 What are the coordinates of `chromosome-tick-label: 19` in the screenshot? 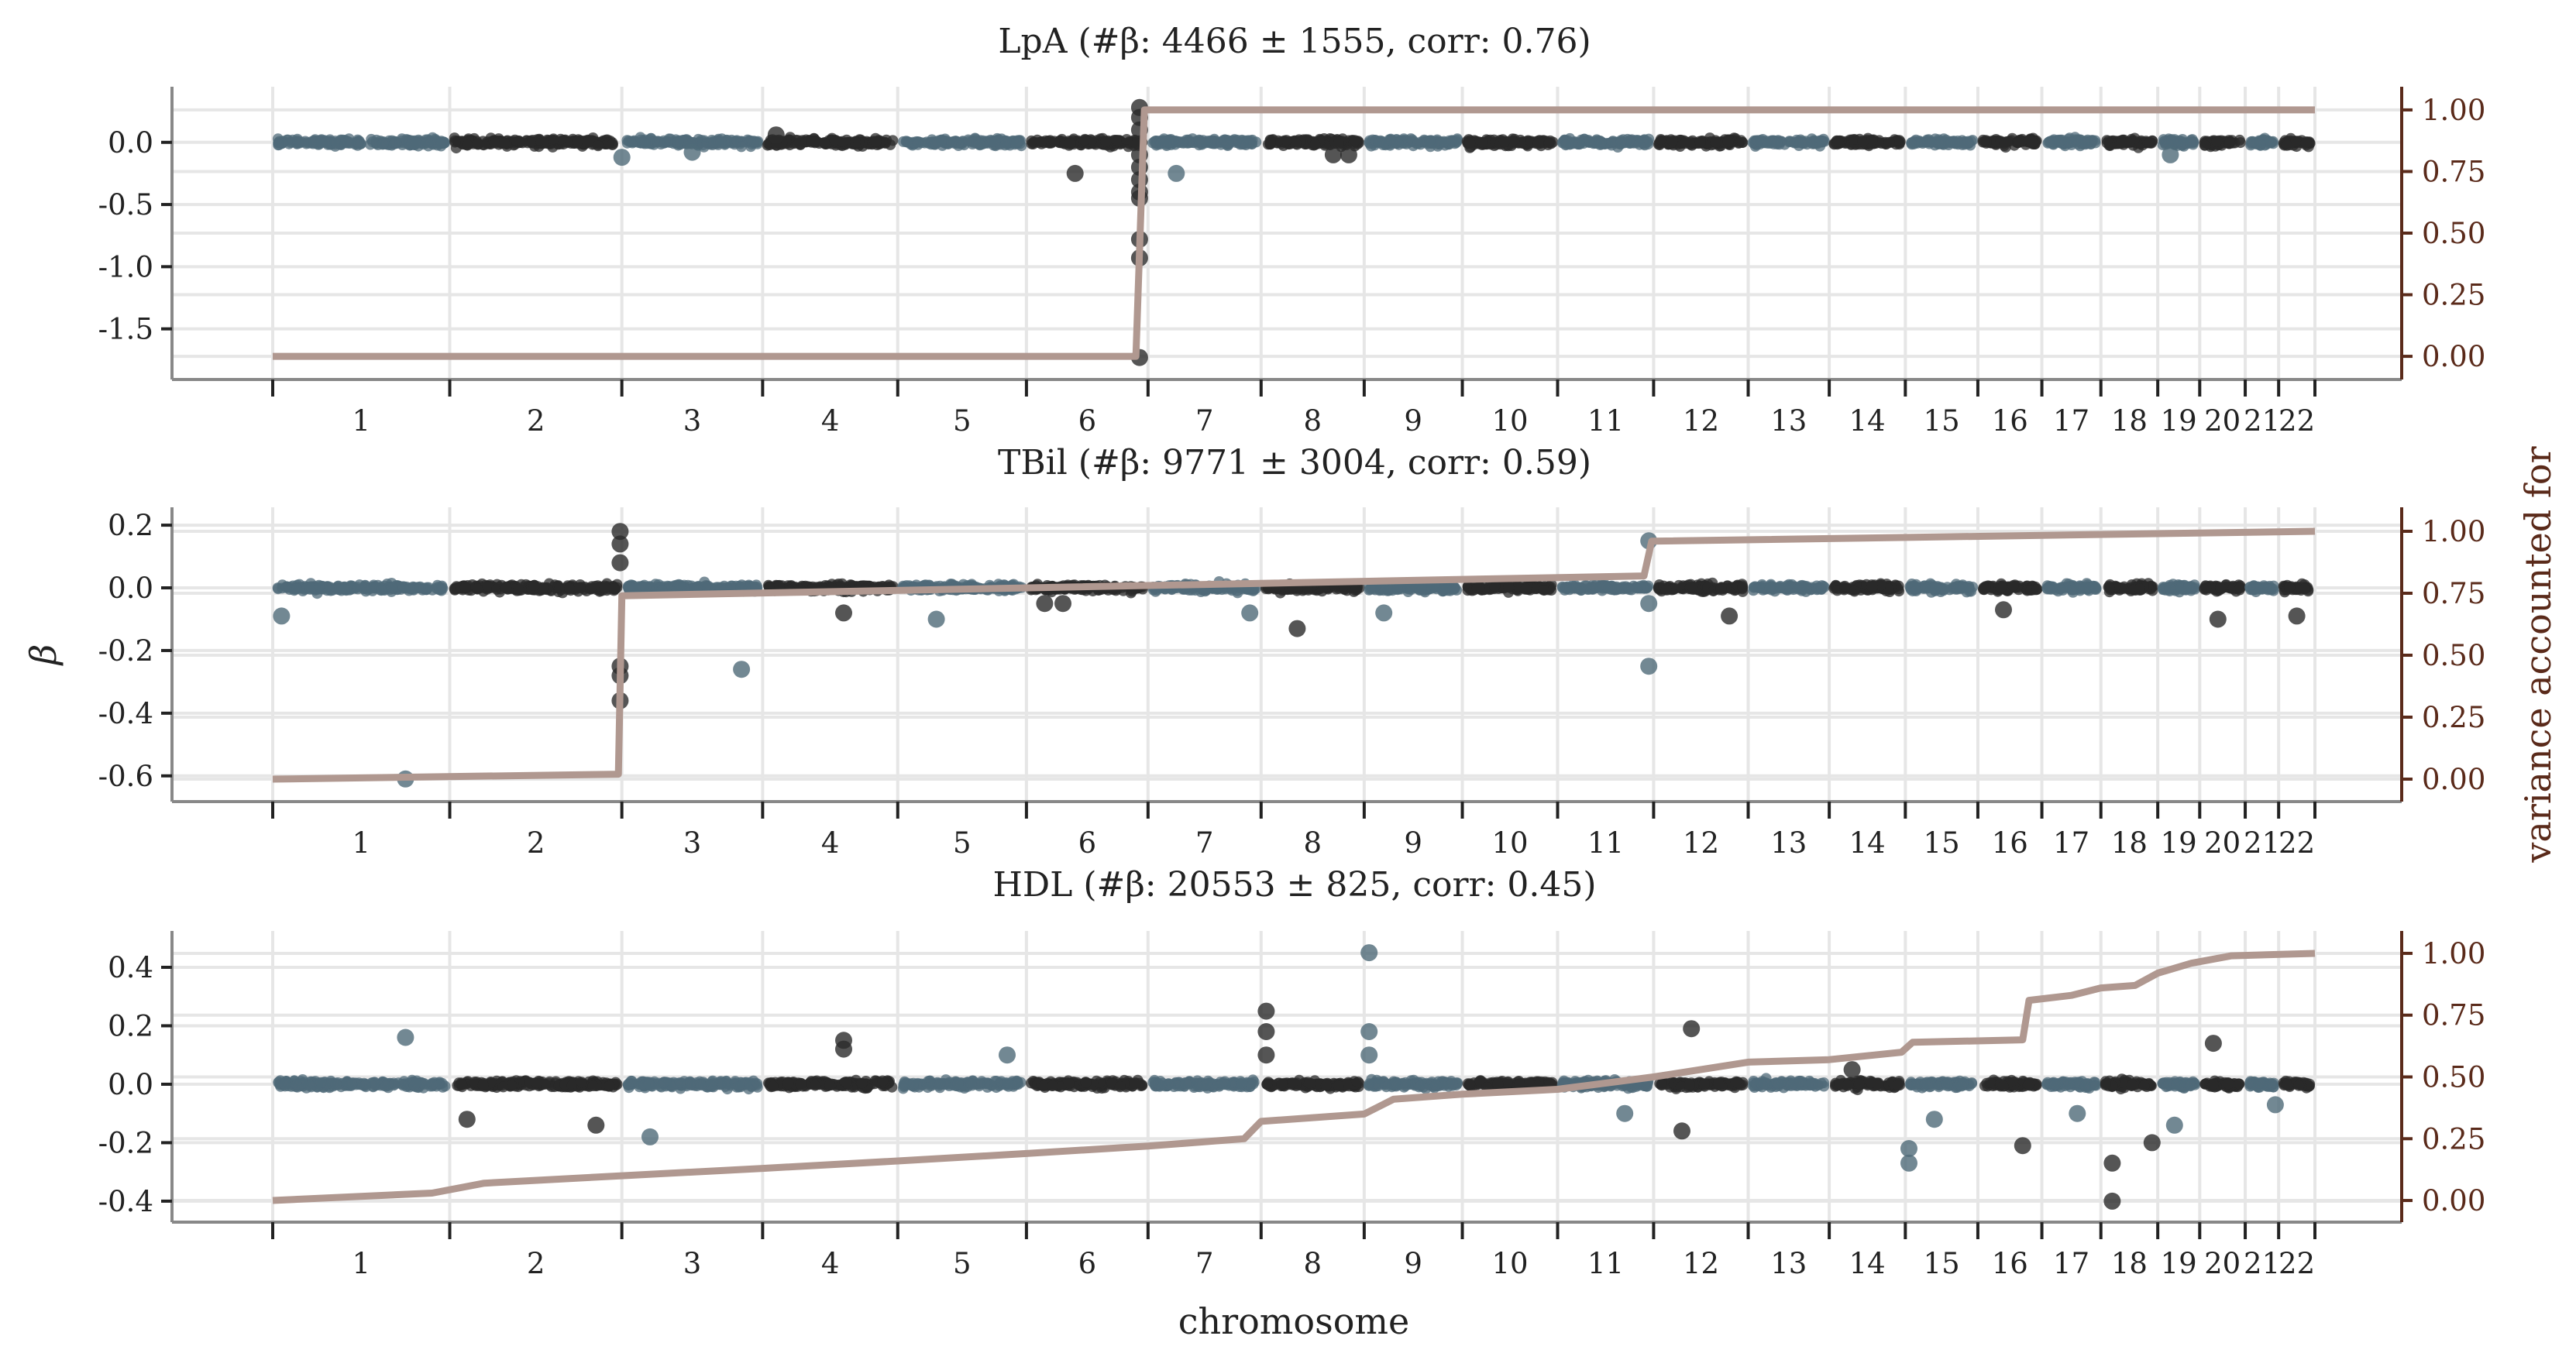 It's located at (2179, 421).